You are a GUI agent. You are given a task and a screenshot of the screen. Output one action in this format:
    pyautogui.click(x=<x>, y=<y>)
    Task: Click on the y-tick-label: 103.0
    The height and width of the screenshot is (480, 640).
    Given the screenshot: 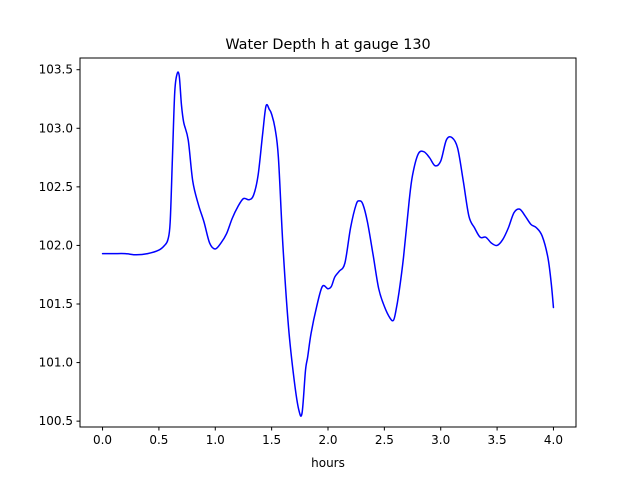 What is the action you would take?
    pyautogui.click(x=56, y=128)
    